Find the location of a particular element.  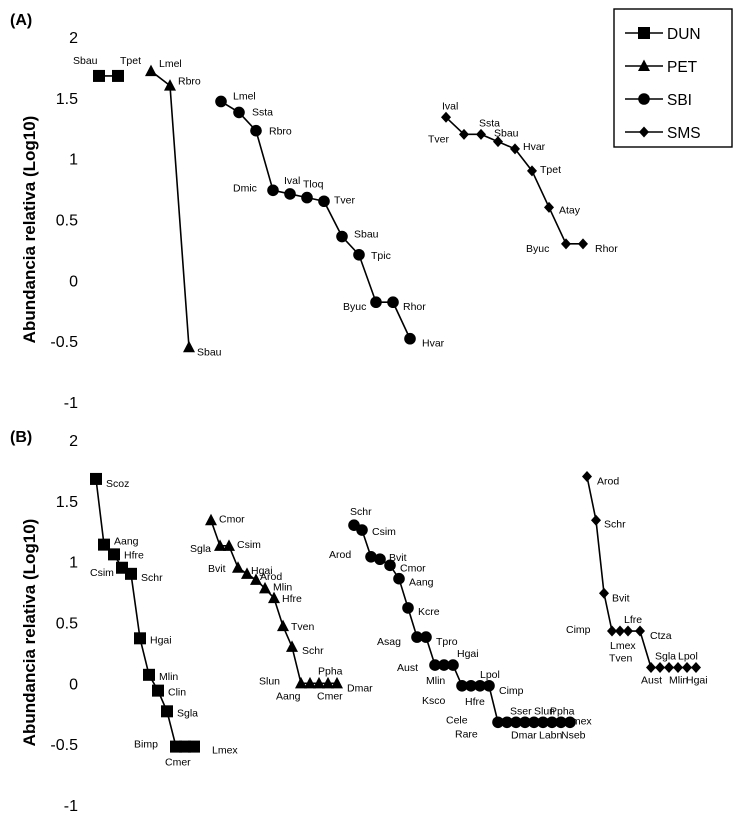

legend-box is located at coordinates (673, 78).